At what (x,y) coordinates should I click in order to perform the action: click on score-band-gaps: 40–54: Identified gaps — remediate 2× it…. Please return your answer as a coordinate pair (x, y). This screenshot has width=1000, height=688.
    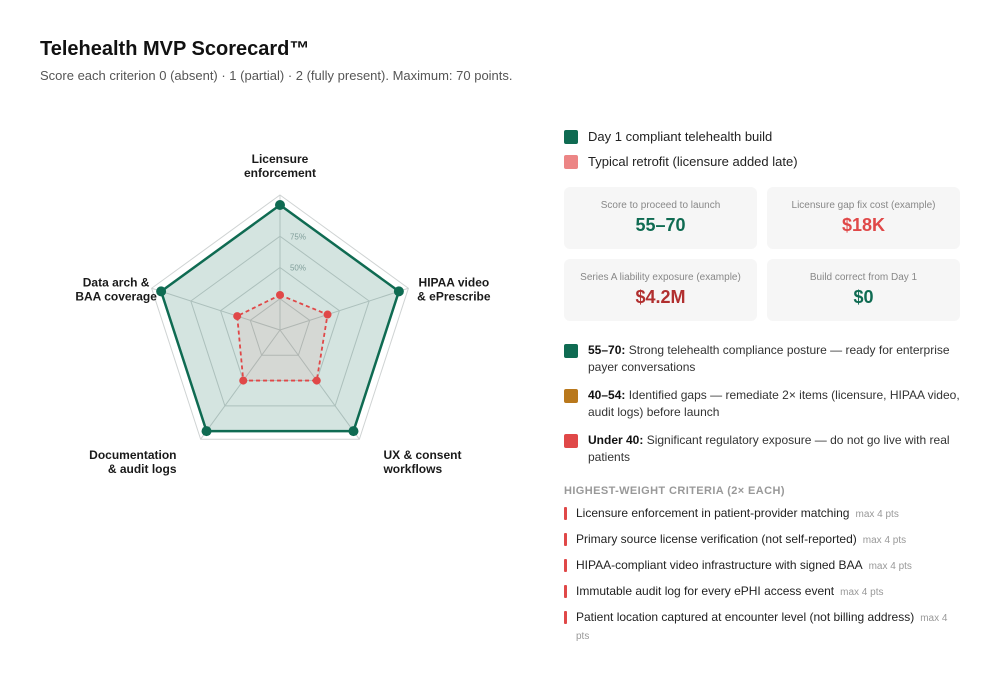
    Looking at the image, I should click on (764, 404).